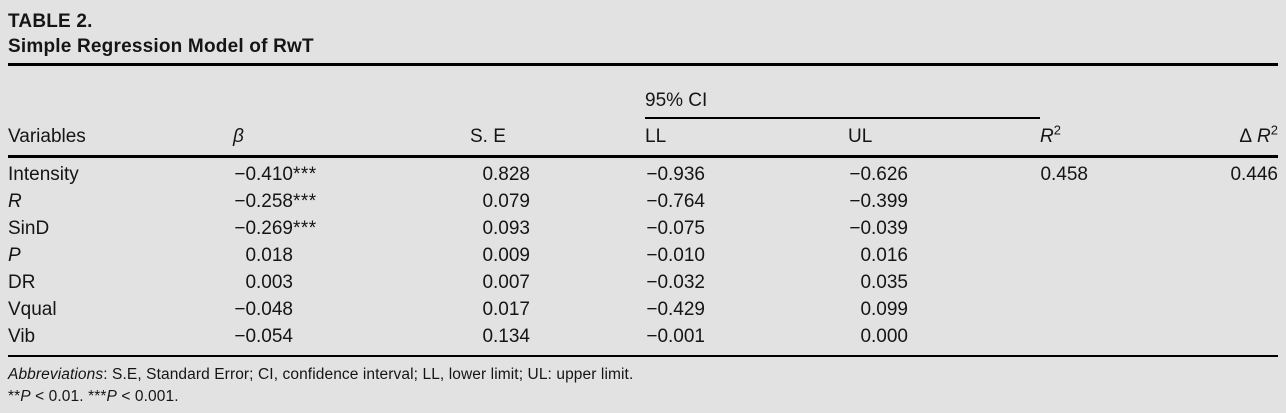 The width and height of the screenshot is (1286, 413). I want to click on se-cell: 0.828, so click(506, 174).